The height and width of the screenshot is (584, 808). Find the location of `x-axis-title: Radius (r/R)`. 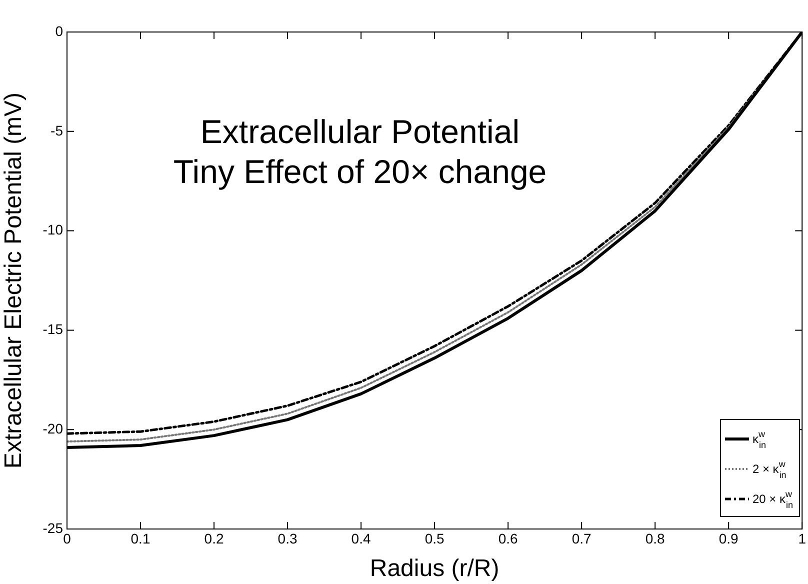

x-axis-title: Radius (r/R) is located at coordinates (435, 568).